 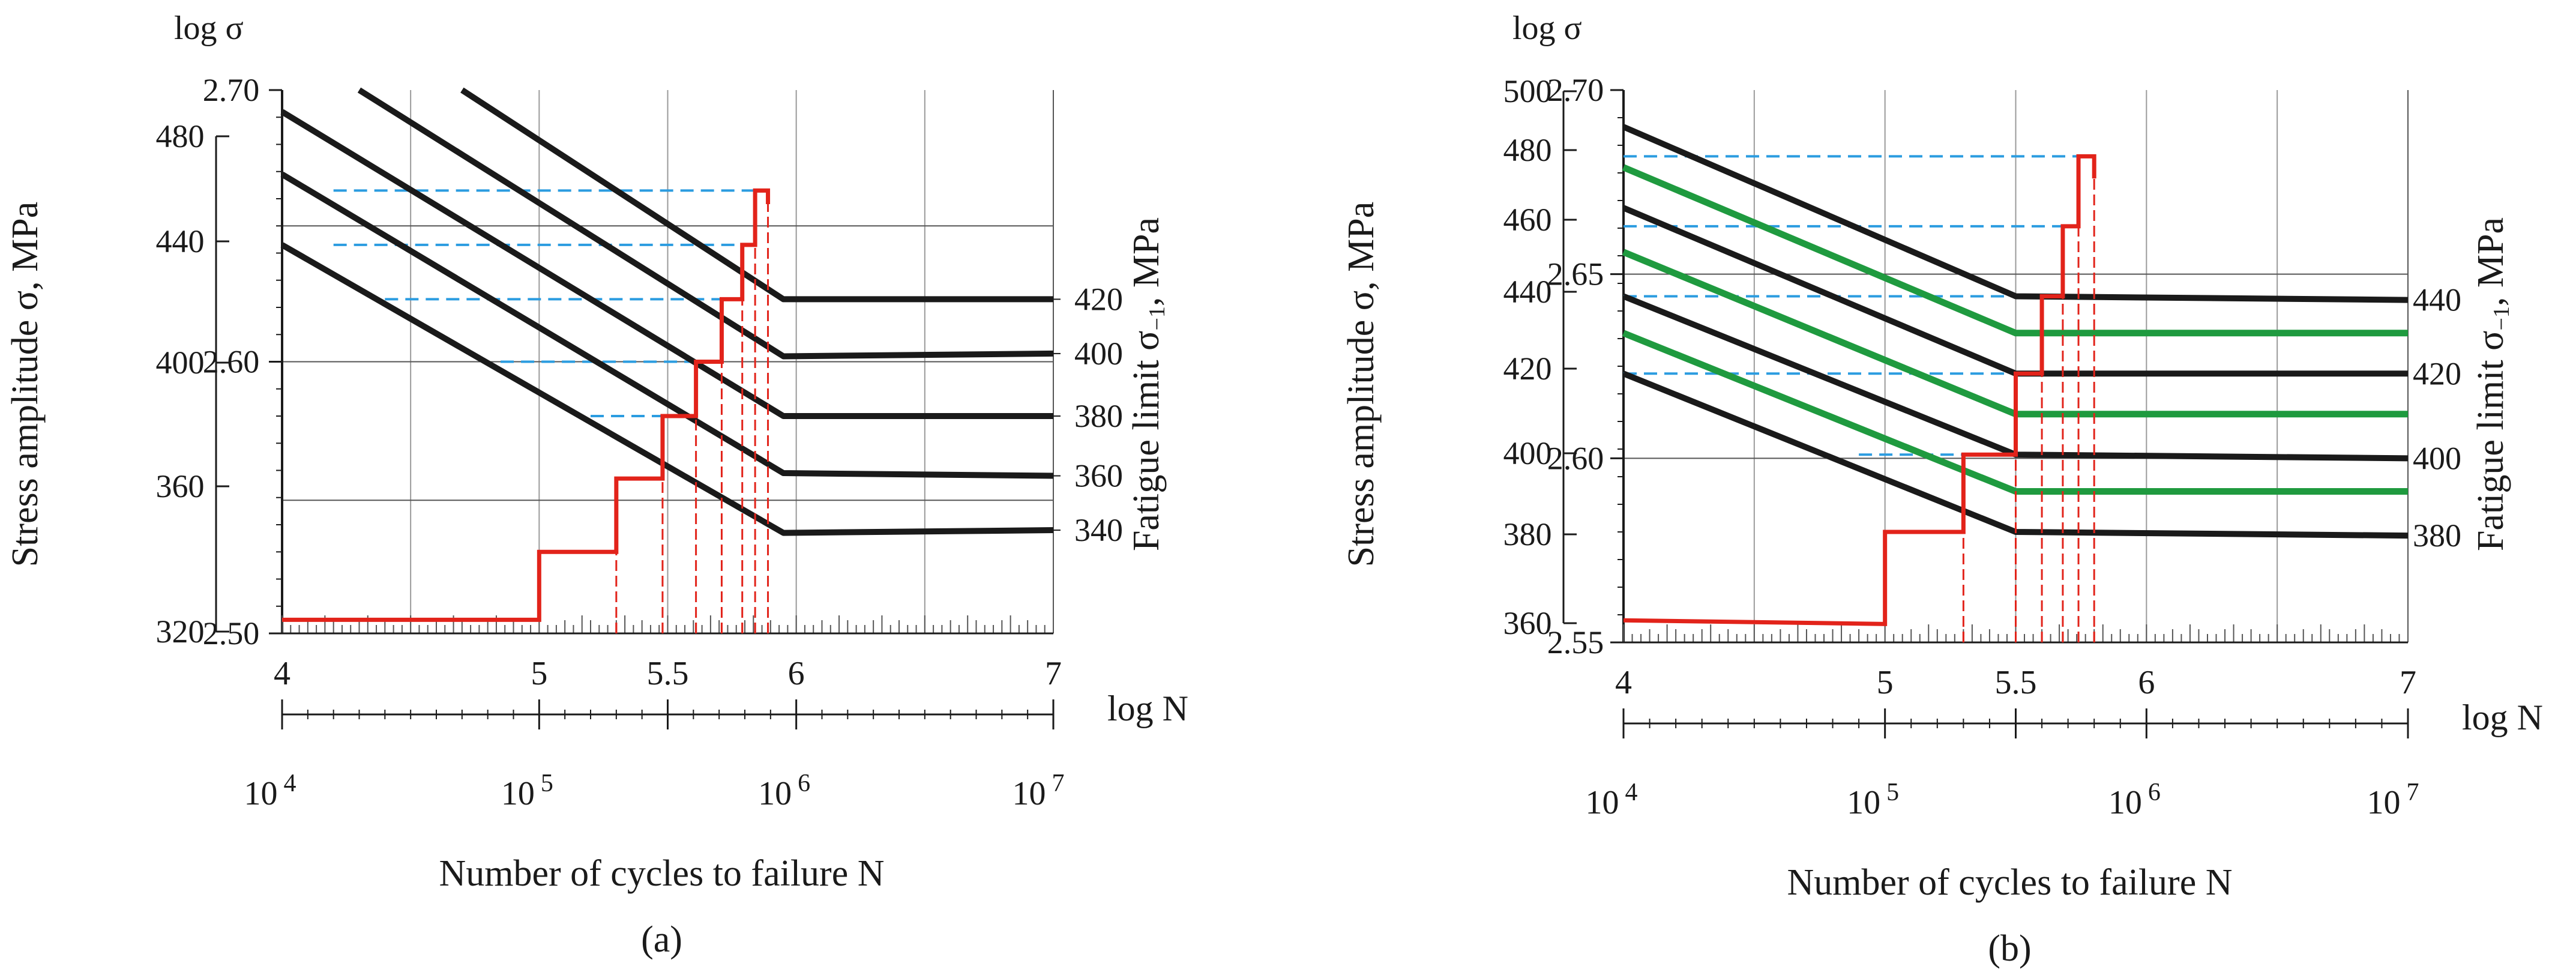 I want to click on fatigue-limit-label: 440, so click(x=2437, y=300).